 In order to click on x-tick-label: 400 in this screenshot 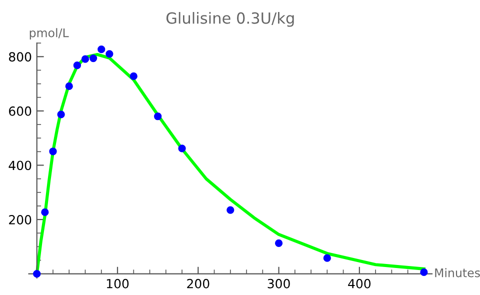, I will do `click(359, 283)`.